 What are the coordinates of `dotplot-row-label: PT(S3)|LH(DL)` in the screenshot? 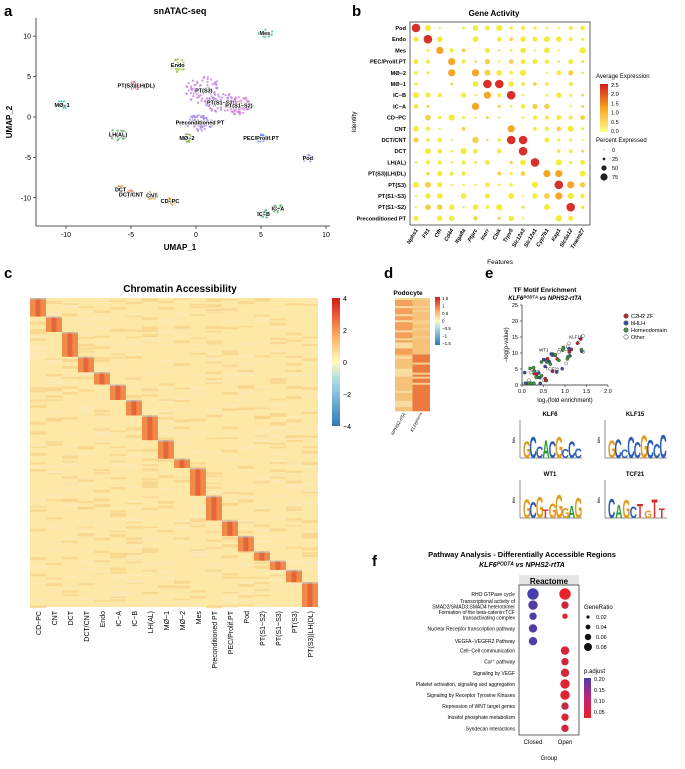 It's located at (387, 175).